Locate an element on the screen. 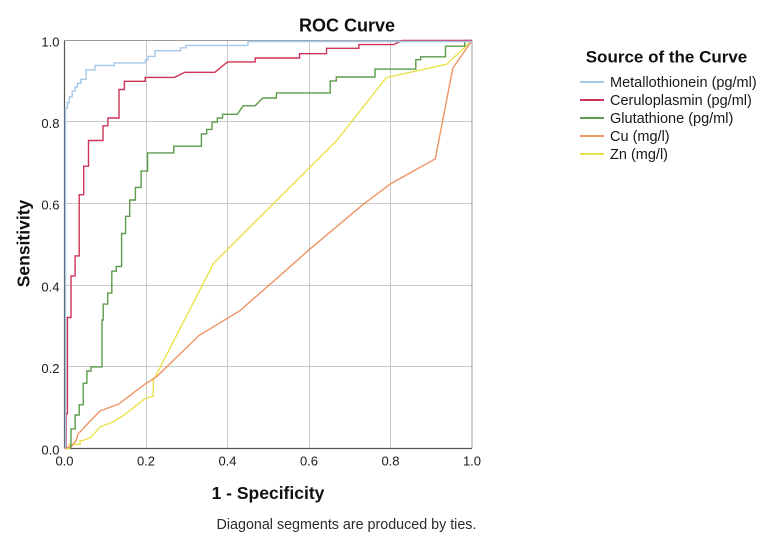 Image resolution: width=761 pixels, height=546 pixels. svg-text: ROC Curve is located at coordinates (347, 26).